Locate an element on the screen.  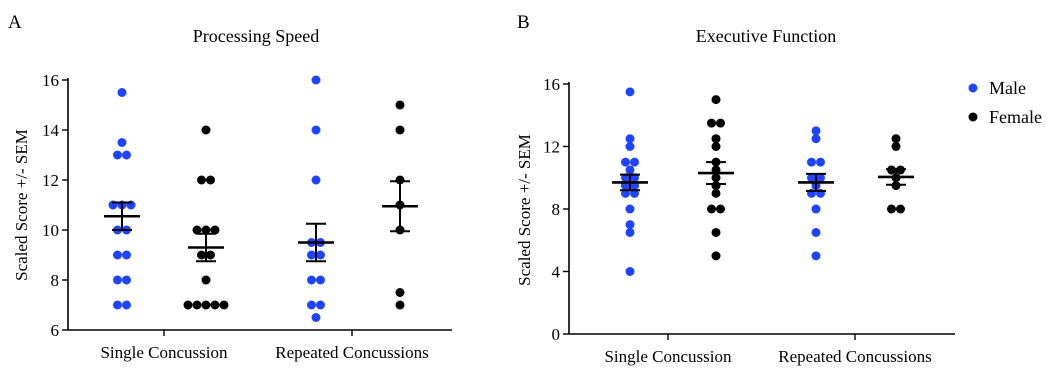
legend-male-label: Male is located at coordinates (1007, 88).